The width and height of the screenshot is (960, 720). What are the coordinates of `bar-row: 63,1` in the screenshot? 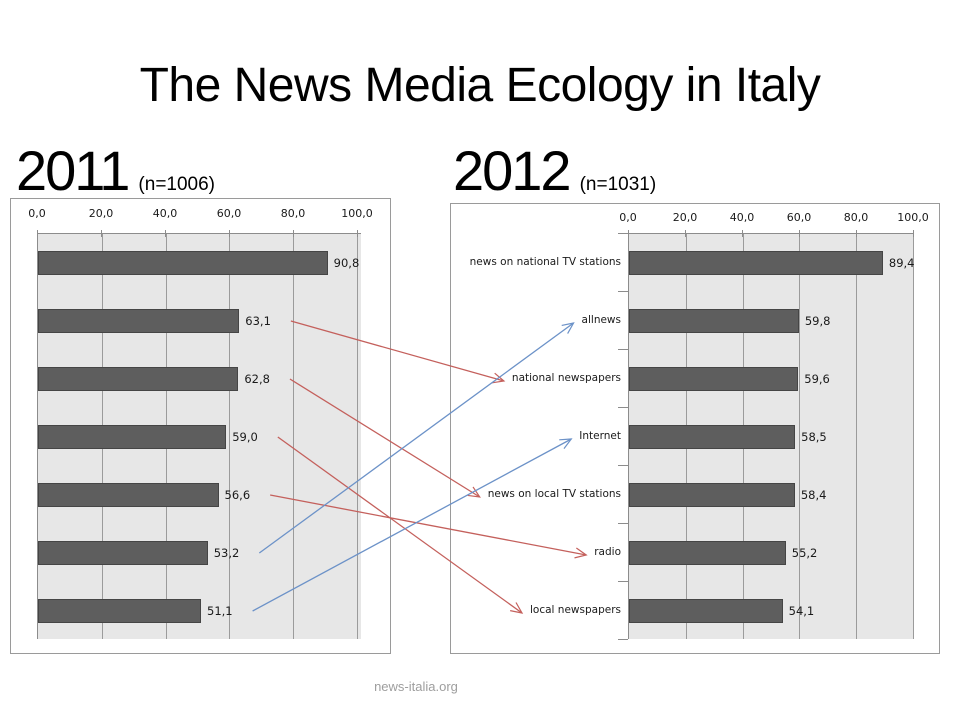 It's located at (199, 321).